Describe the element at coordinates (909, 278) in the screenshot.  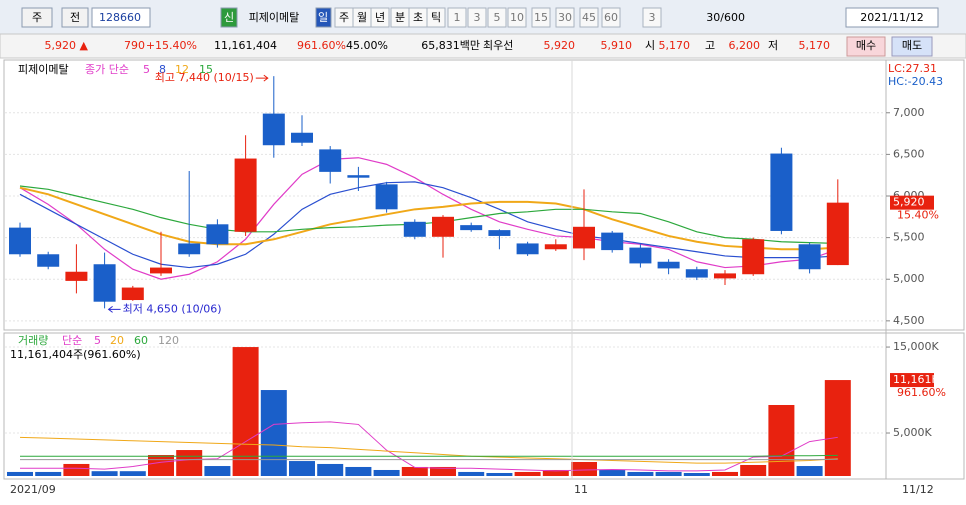
I see `y-tick-label: 5,000` at that location.